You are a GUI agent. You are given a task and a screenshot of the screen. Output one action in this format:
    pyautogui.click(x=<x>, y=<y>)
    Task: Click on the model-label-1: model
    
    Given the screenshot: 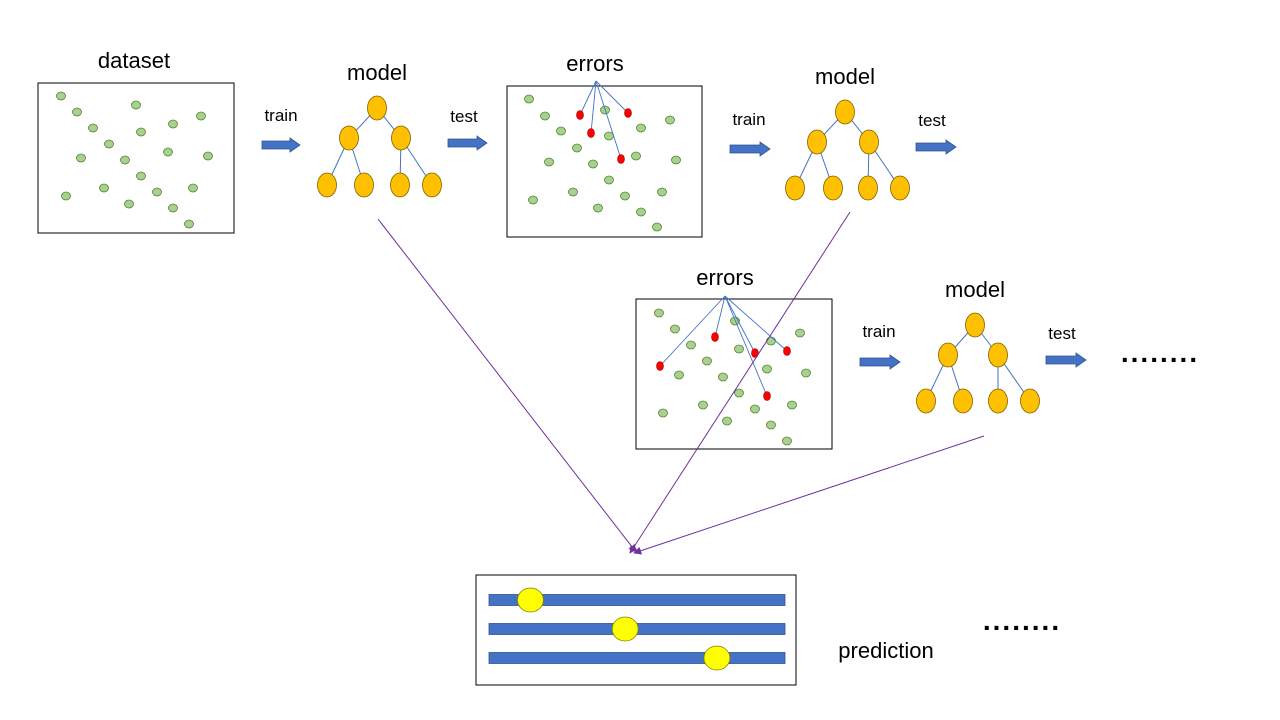 What is the action you would take?
    pyautogui.click(x=377, y=72)
    